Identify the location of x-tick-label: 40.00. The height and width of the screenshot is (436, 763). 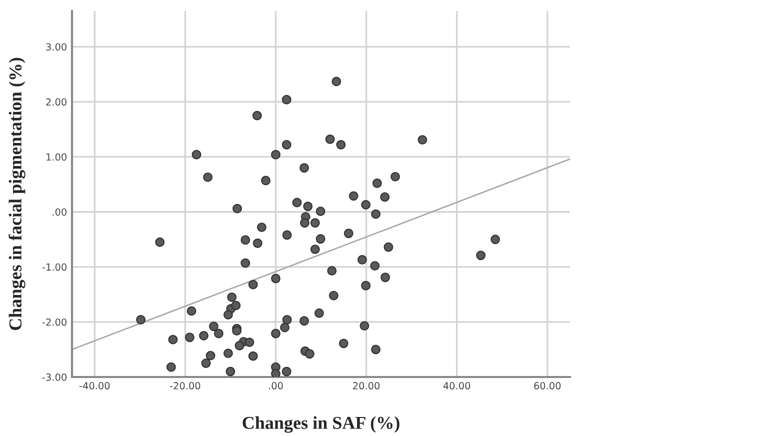
(456, 386).